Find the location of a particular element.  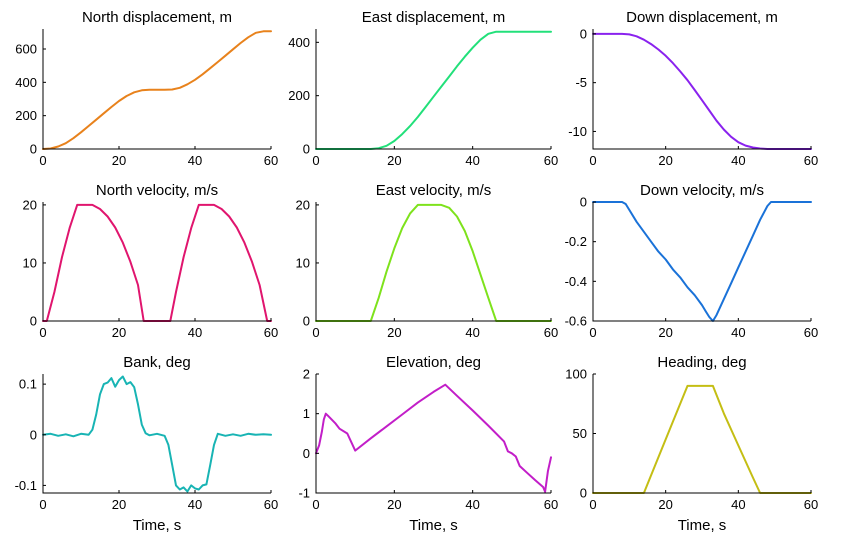

panel-east-disp: 0 20 40 60 0 200 400 East displacement, m is located at coordinates (423, 88).